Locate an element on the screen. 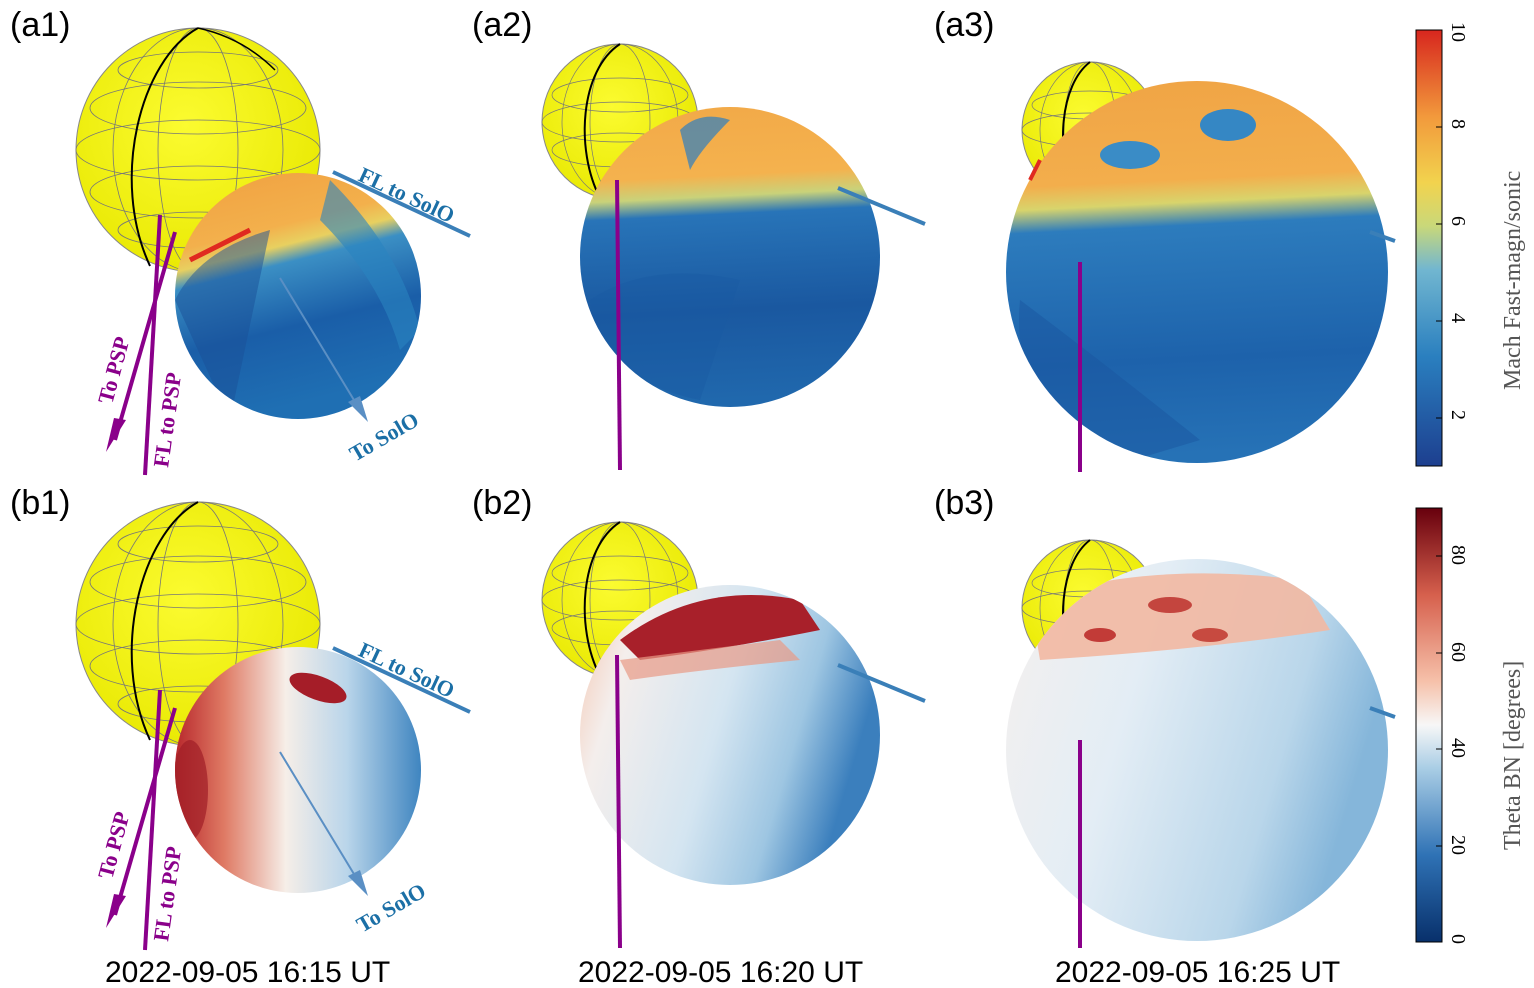 The image size is (1534, 988). panel-a3 is located at coordinates (1197, 262).